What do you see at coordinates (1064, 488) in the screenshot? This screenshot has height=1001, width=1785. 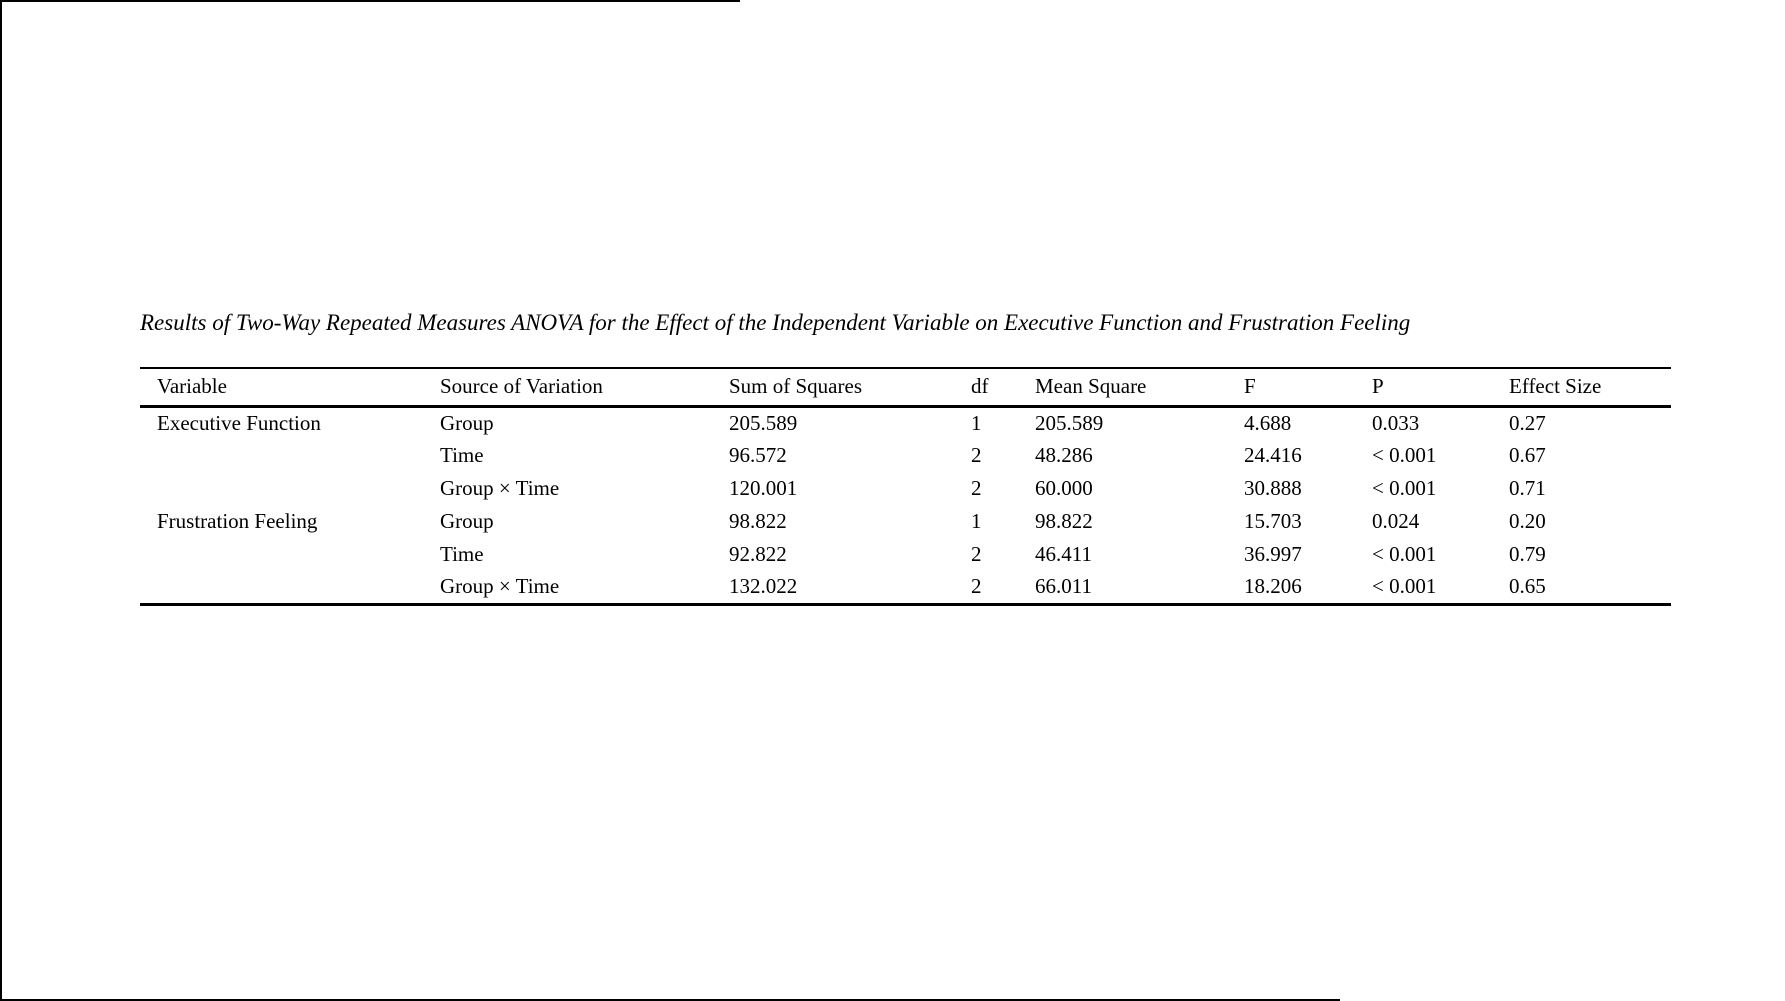 I see `cell-mean-square: 60.000` at bounding box center [1064, 488].